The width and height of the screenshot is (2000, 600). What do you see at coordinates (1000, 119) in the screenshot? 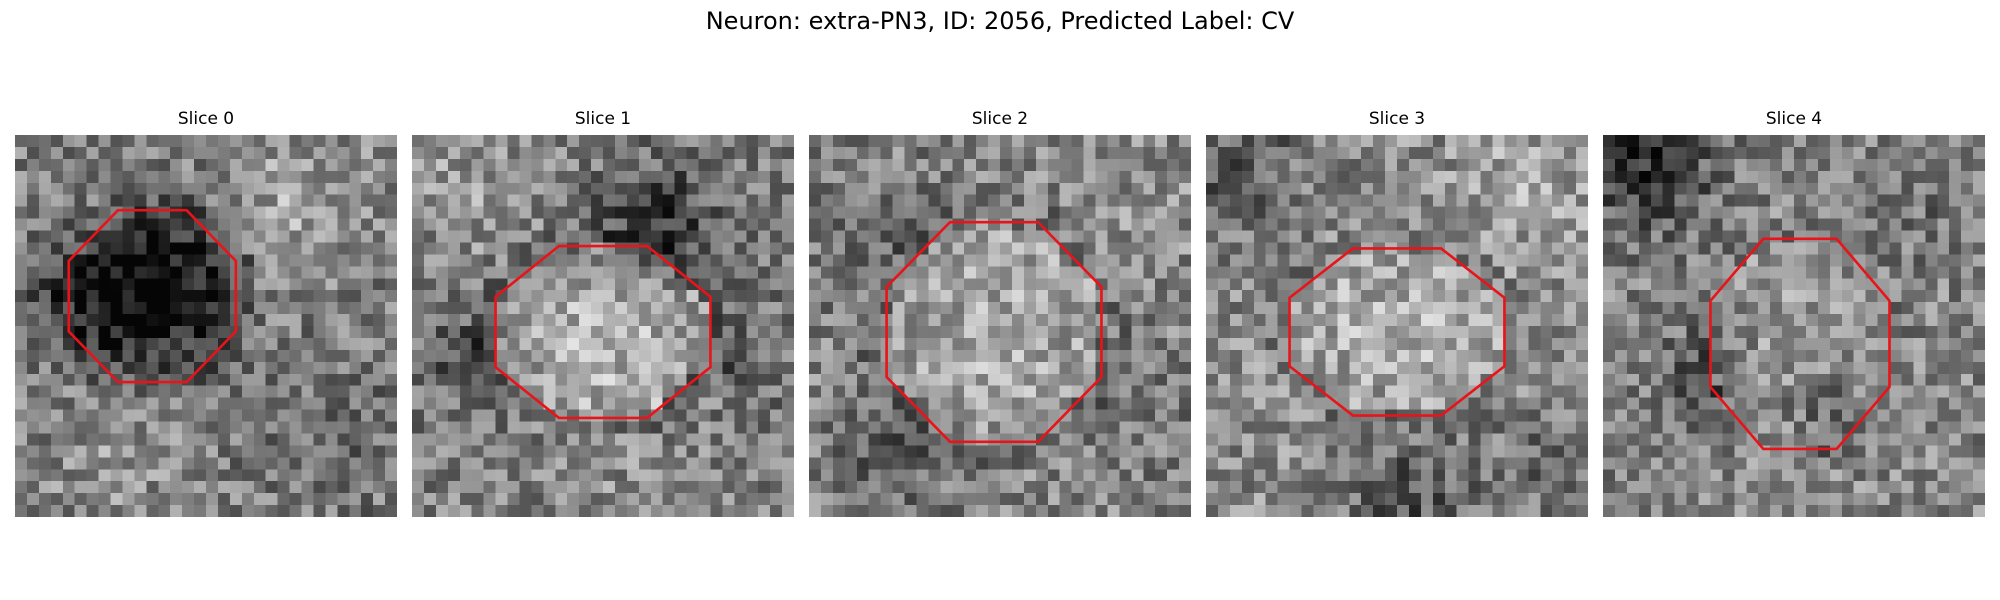
I see `slice-title-2: Slice 2` at bounding box center [1000, 119].